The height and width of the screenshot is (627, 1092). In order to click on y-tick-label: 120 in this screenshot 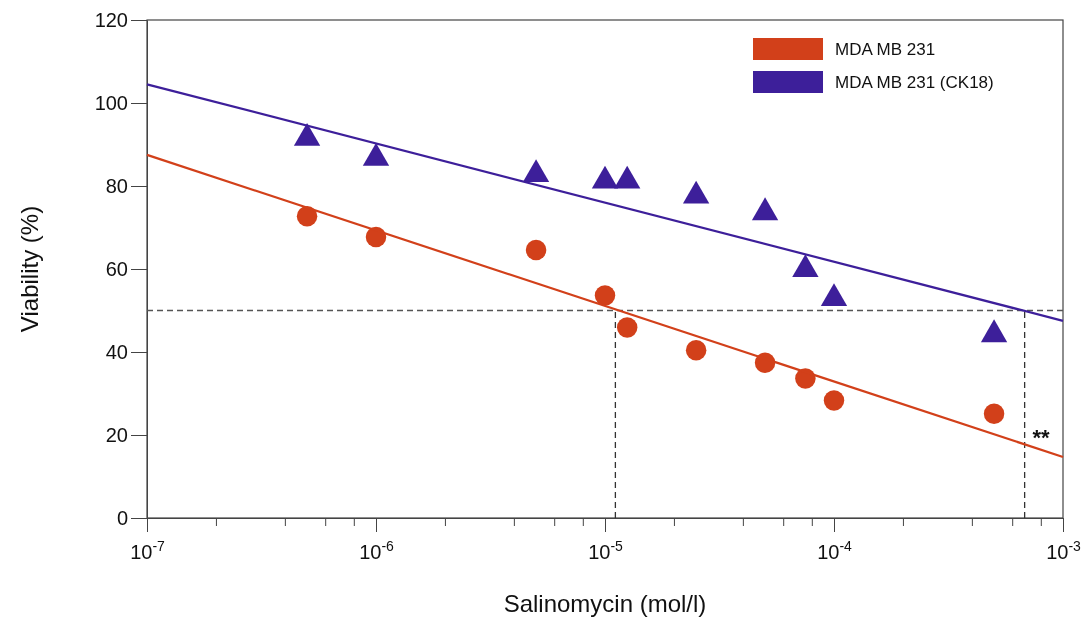, I will do `click(111, 19)`.